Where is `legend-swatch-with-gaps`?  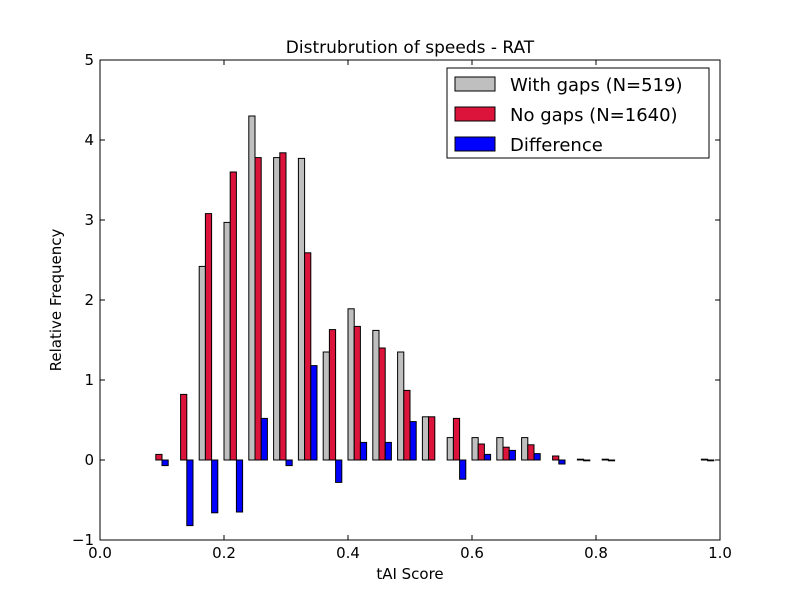
legend-swatch-with-gaps is located at coordinates (475, 84).